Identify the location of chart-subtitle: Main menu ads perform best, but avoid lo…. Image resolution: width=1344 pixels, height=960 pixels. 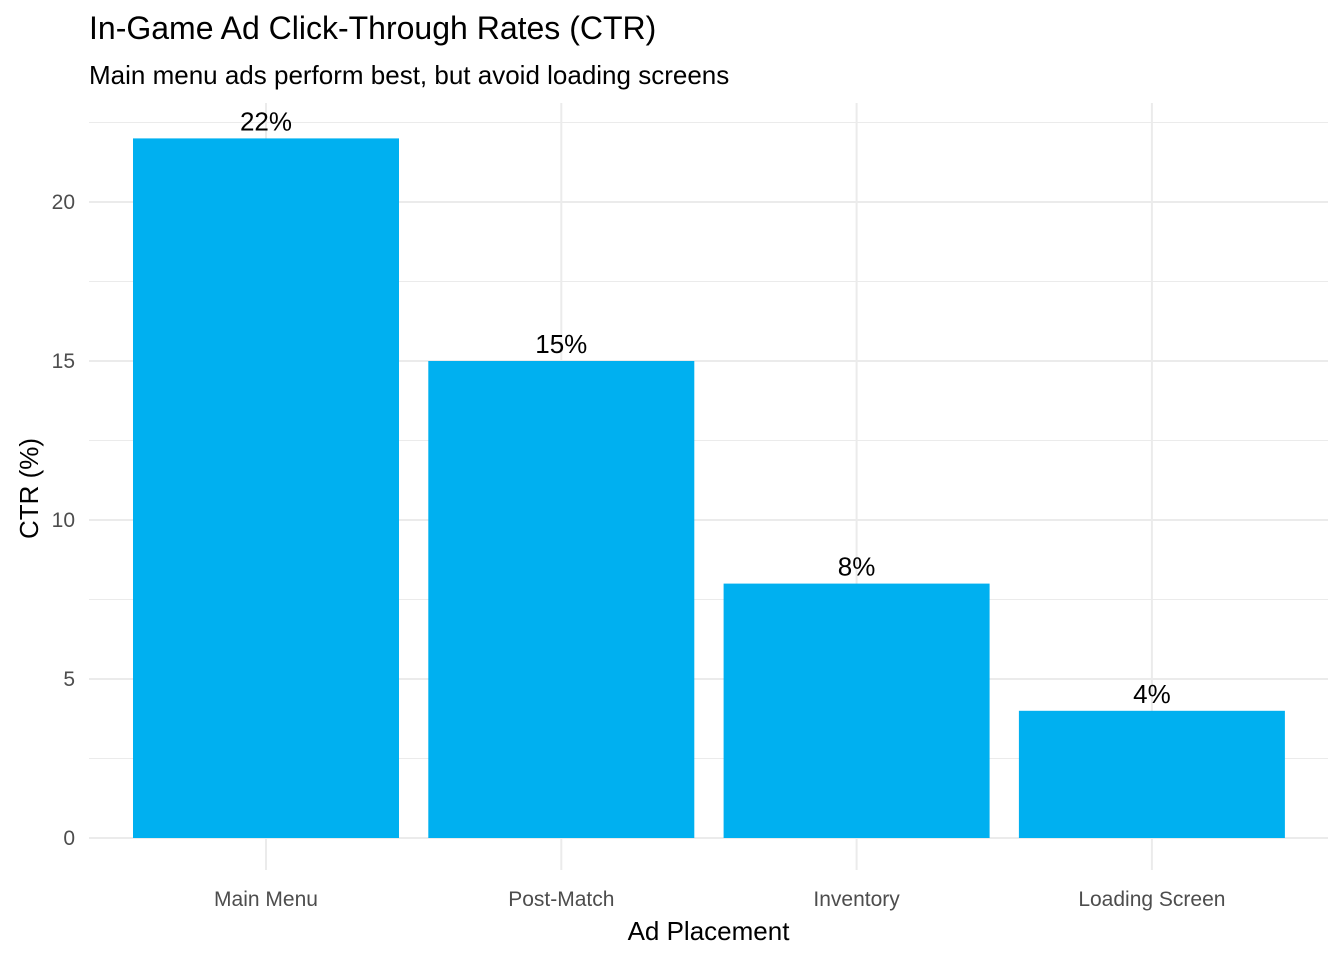
(409, 75).